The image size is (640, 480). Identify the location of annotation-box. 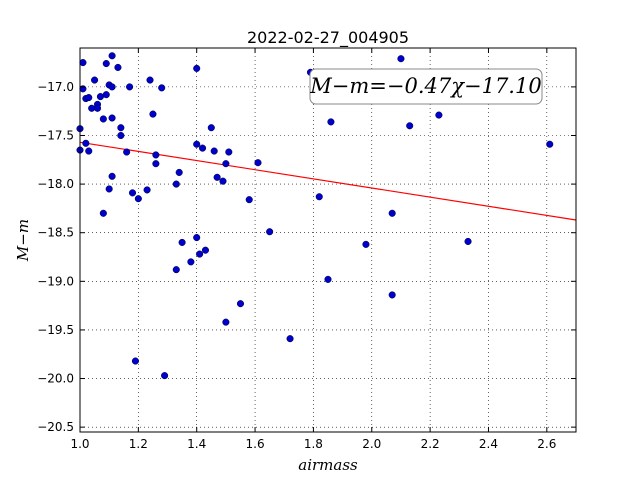
(426, 86).